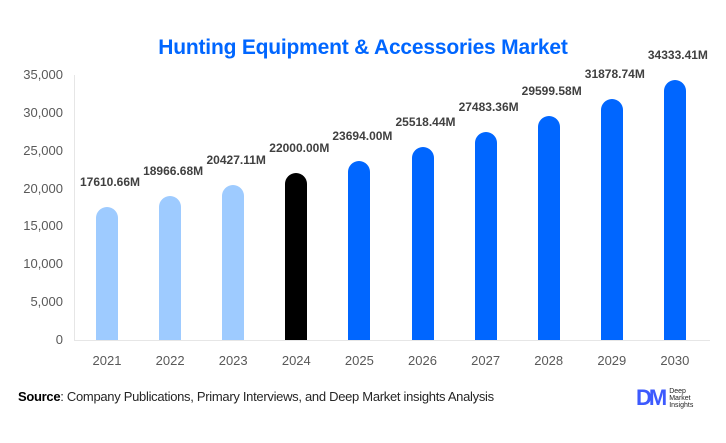 Image resolution: width=726 pixels, height=443 pixels. What do you see at coordinates (170, 360) in the screenshot?
I see `x-tick-label: 2022` at bounding box center [170, 360].